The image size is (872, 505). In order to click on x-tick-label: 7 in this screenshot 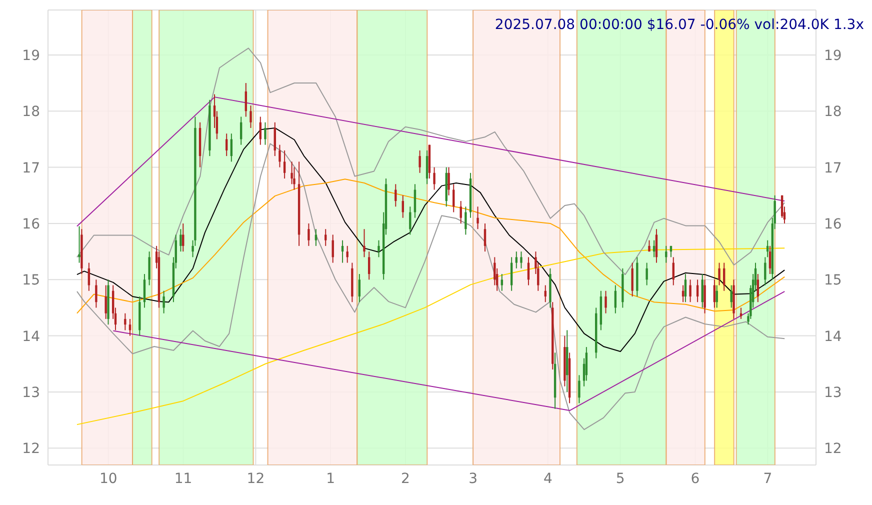, I will do `click(767, 478)`.